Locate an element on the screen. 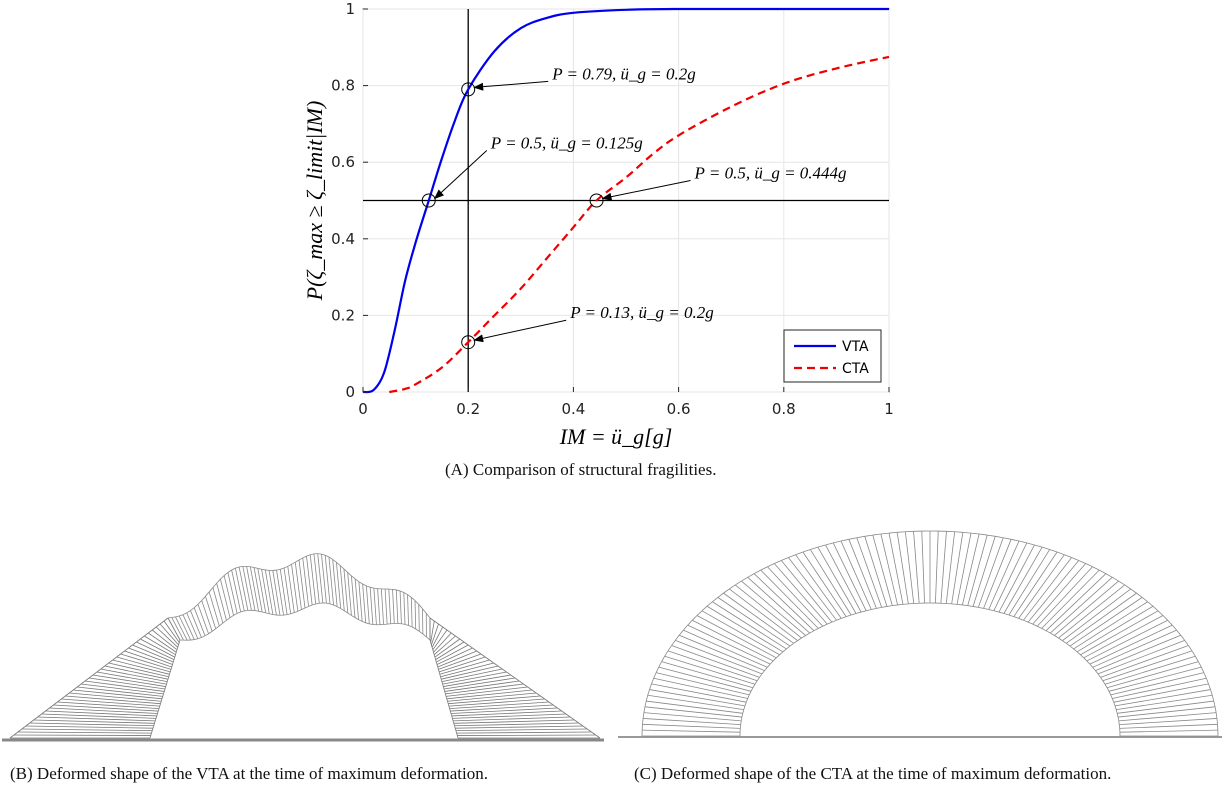  y-tick-label: 0.6 is located at coordinates (343, 162).